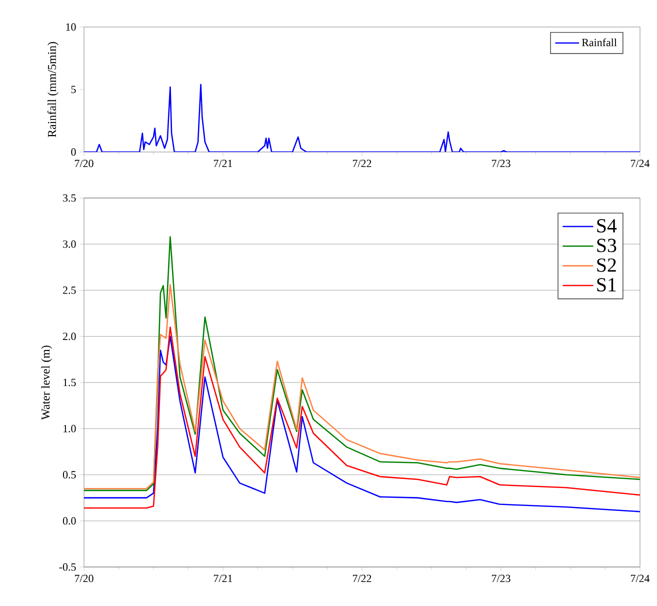 The image size is (657, 606). Describe the element at coordinates (73, 90) in the screenshot. I see `y-tick-label: 5` at that location.